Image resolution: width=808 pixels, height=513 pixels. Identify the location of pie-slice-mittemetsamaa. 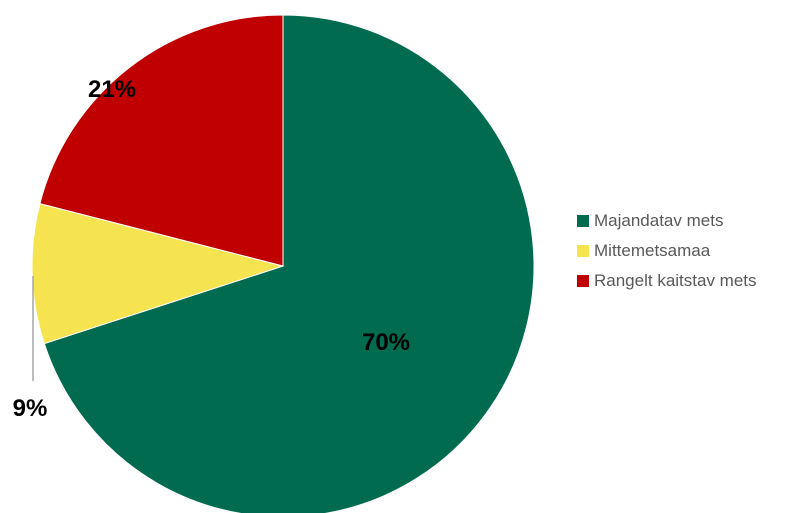
(158, 273).